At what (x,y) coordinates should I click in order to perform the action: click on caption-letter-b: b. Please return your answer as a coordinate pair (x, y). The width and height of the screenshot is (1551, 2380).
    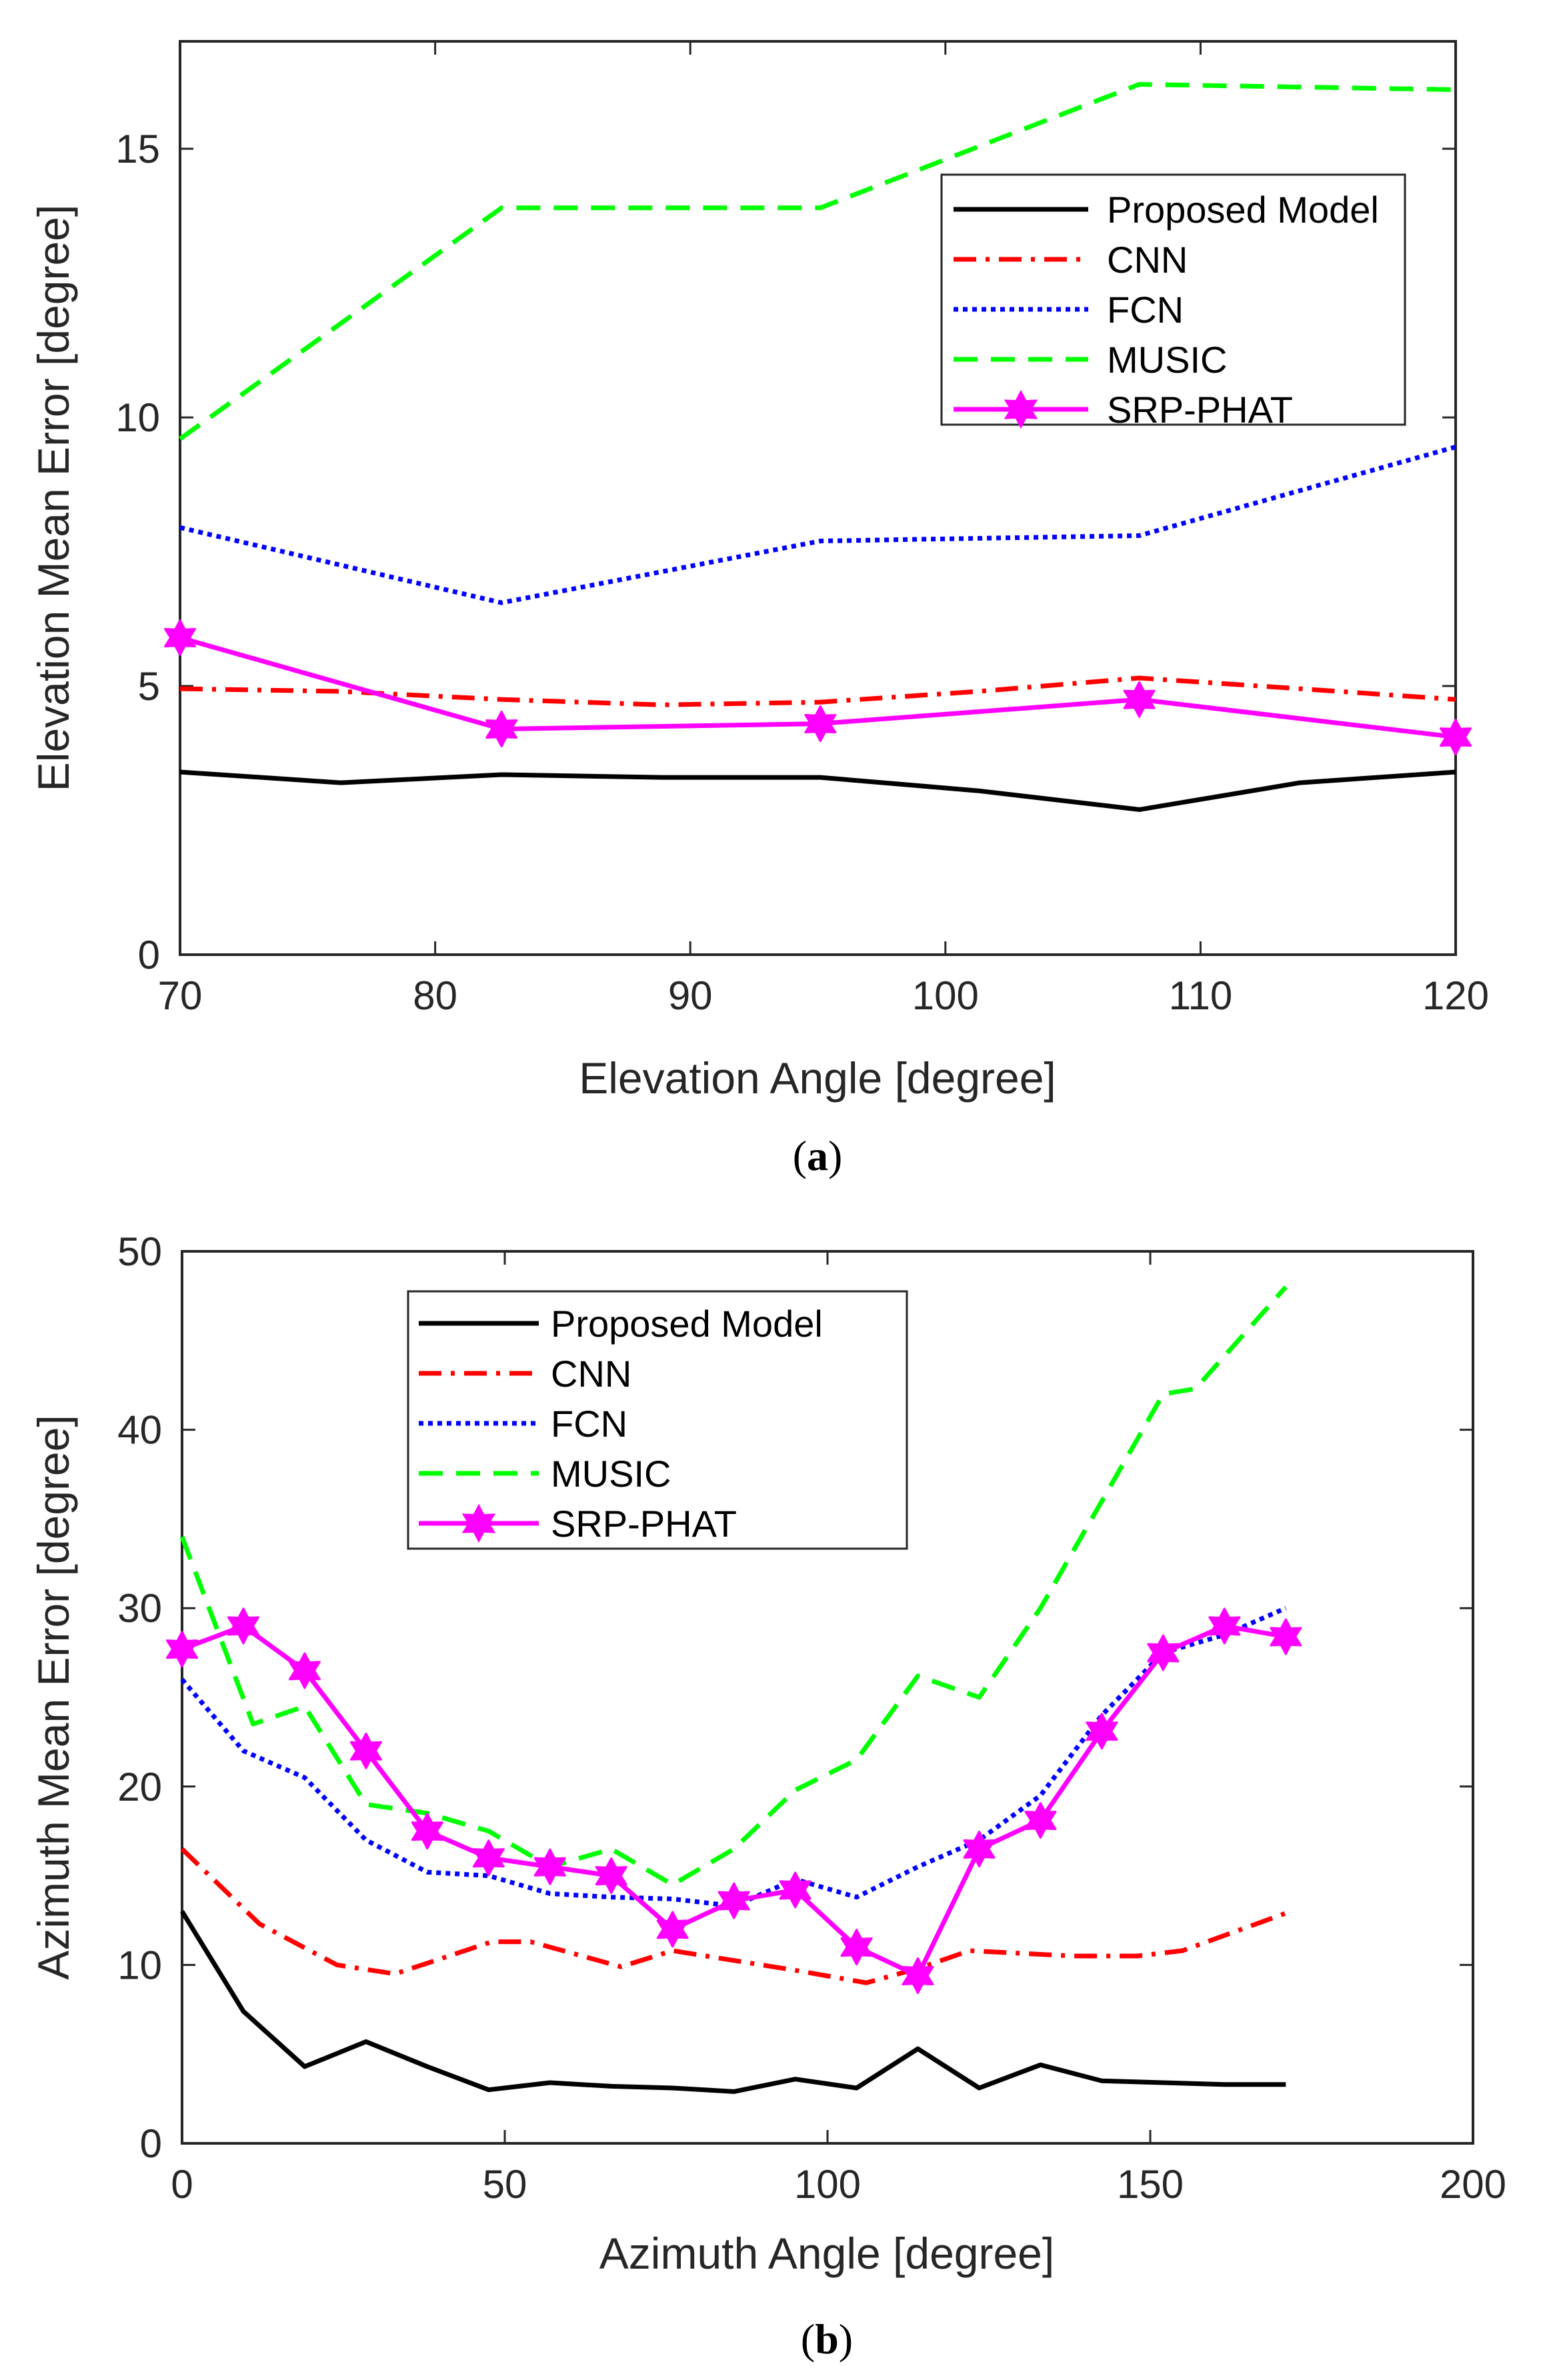
    Looking at the image, I should click on (827, 2339).